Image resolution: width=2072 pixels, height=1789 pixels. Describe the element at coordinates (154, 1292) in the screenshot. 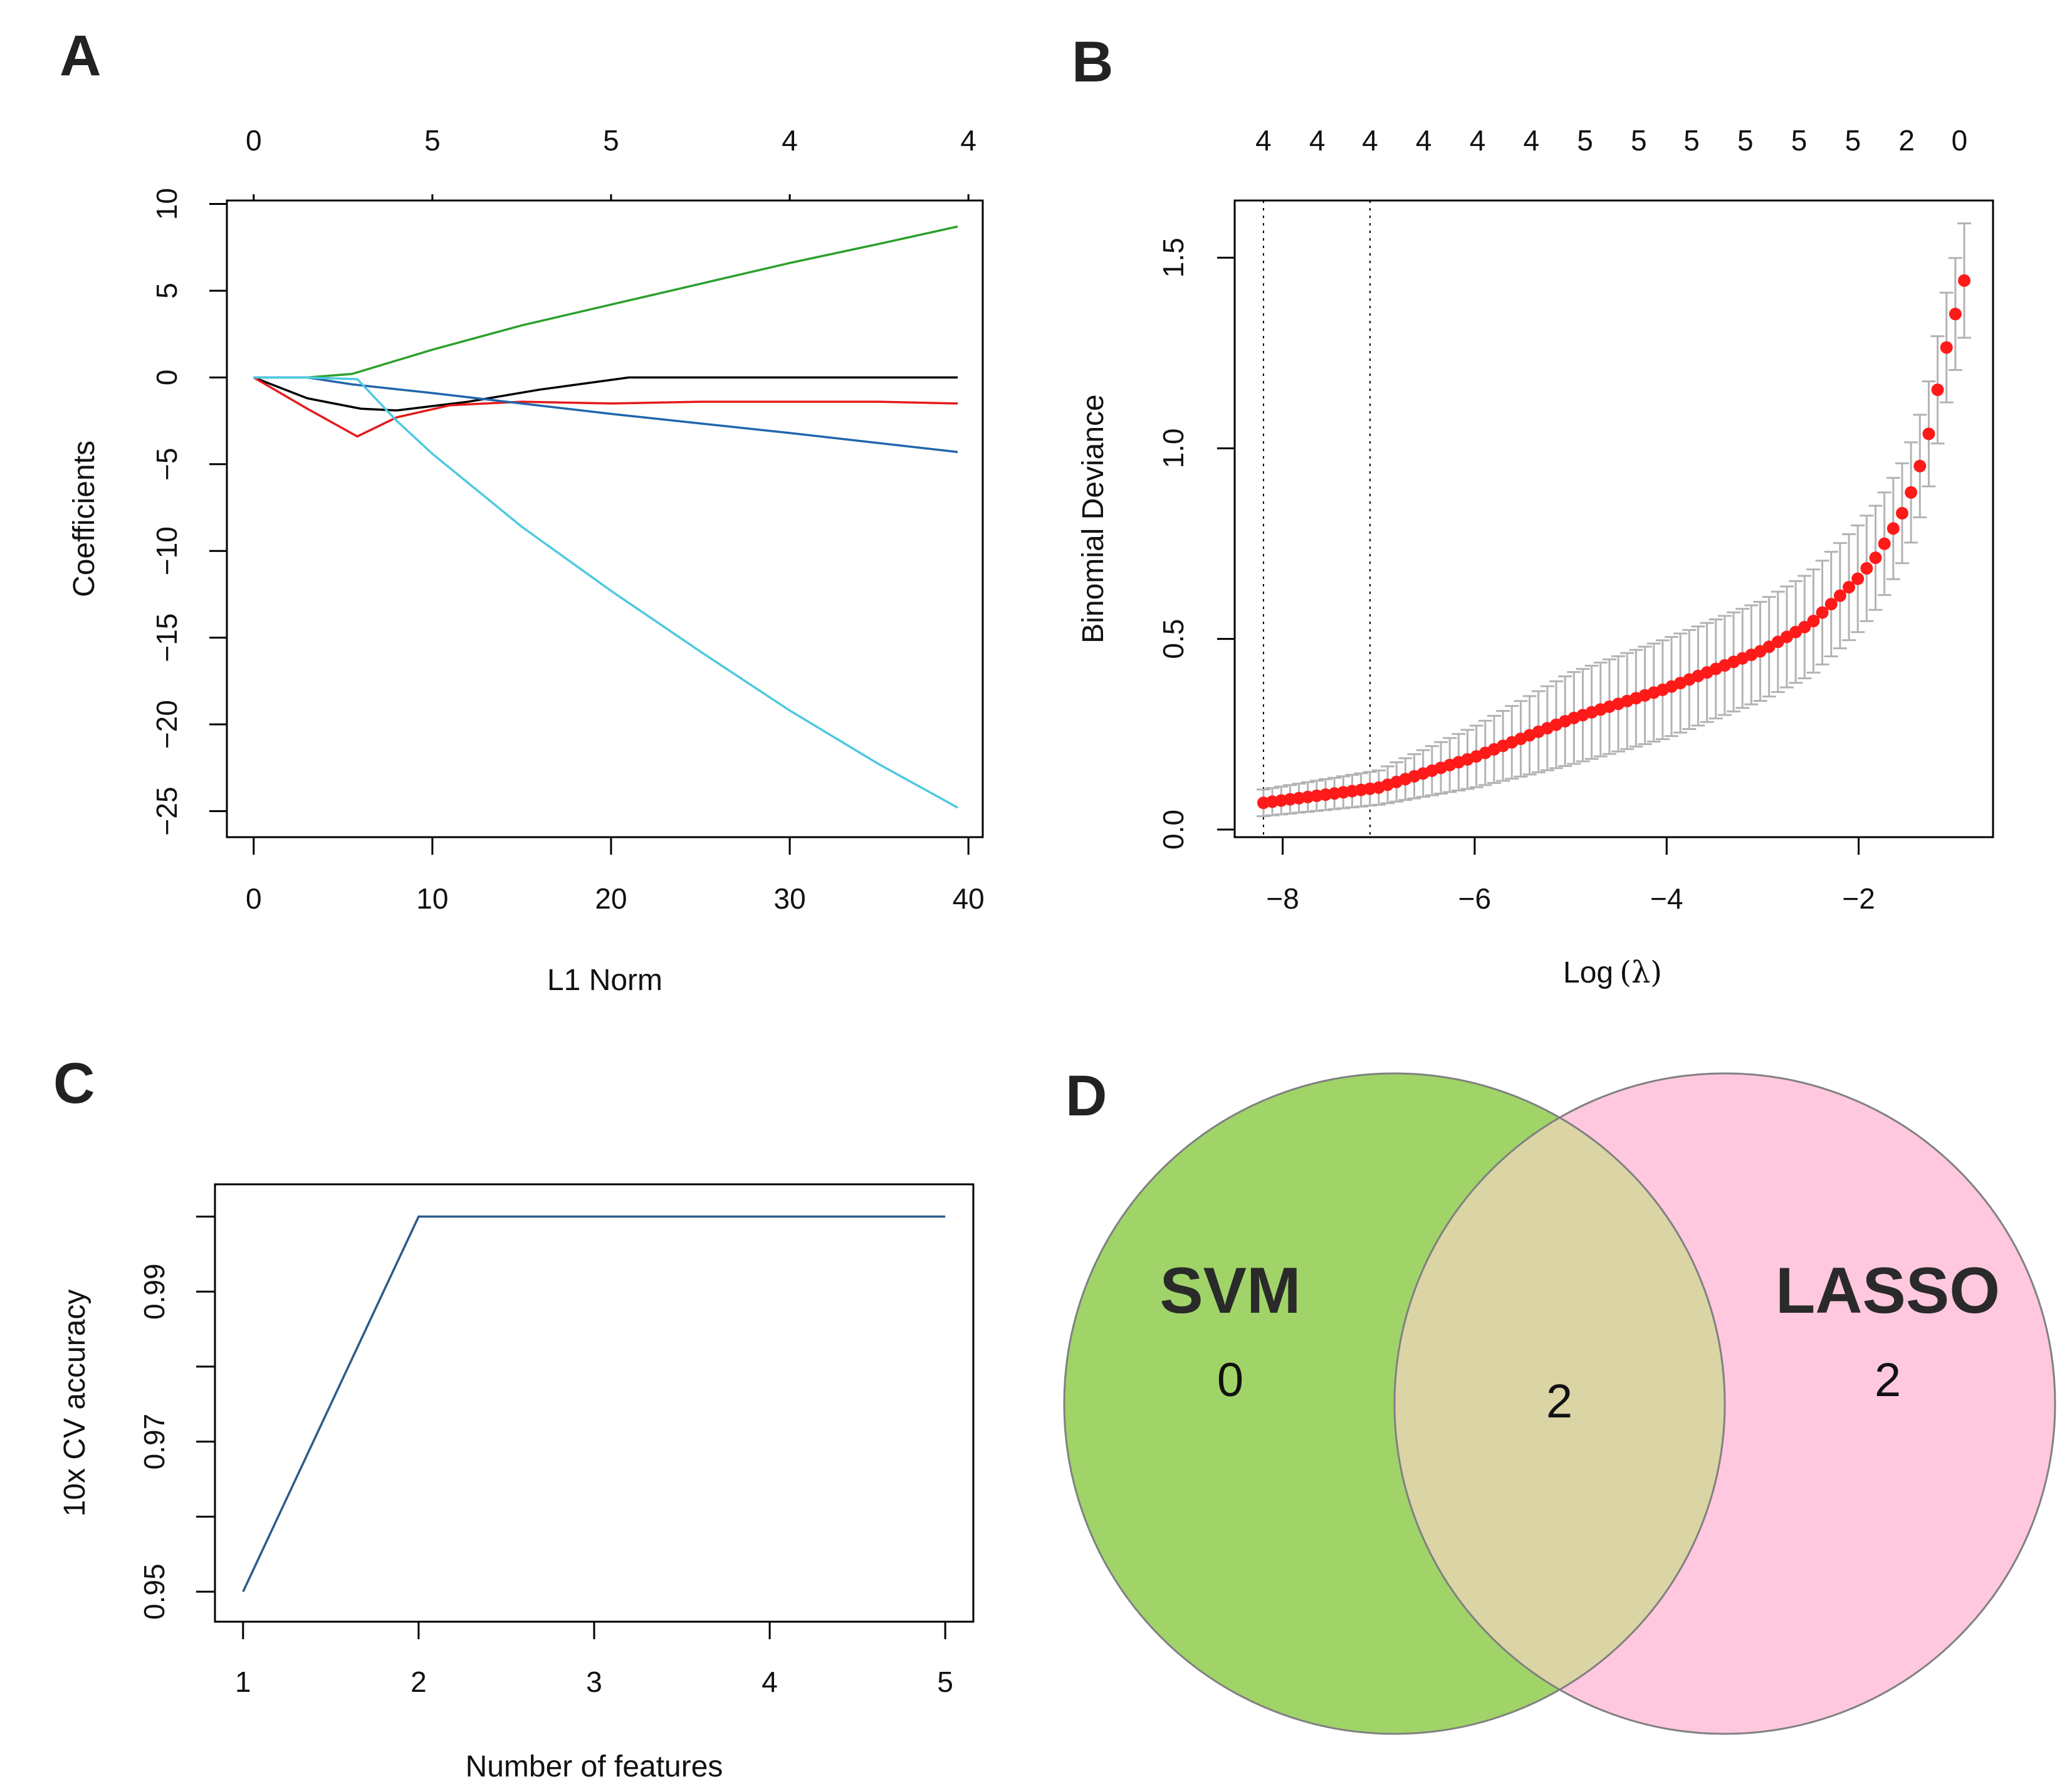

I see `y-tick-label: 0.99` at that location.